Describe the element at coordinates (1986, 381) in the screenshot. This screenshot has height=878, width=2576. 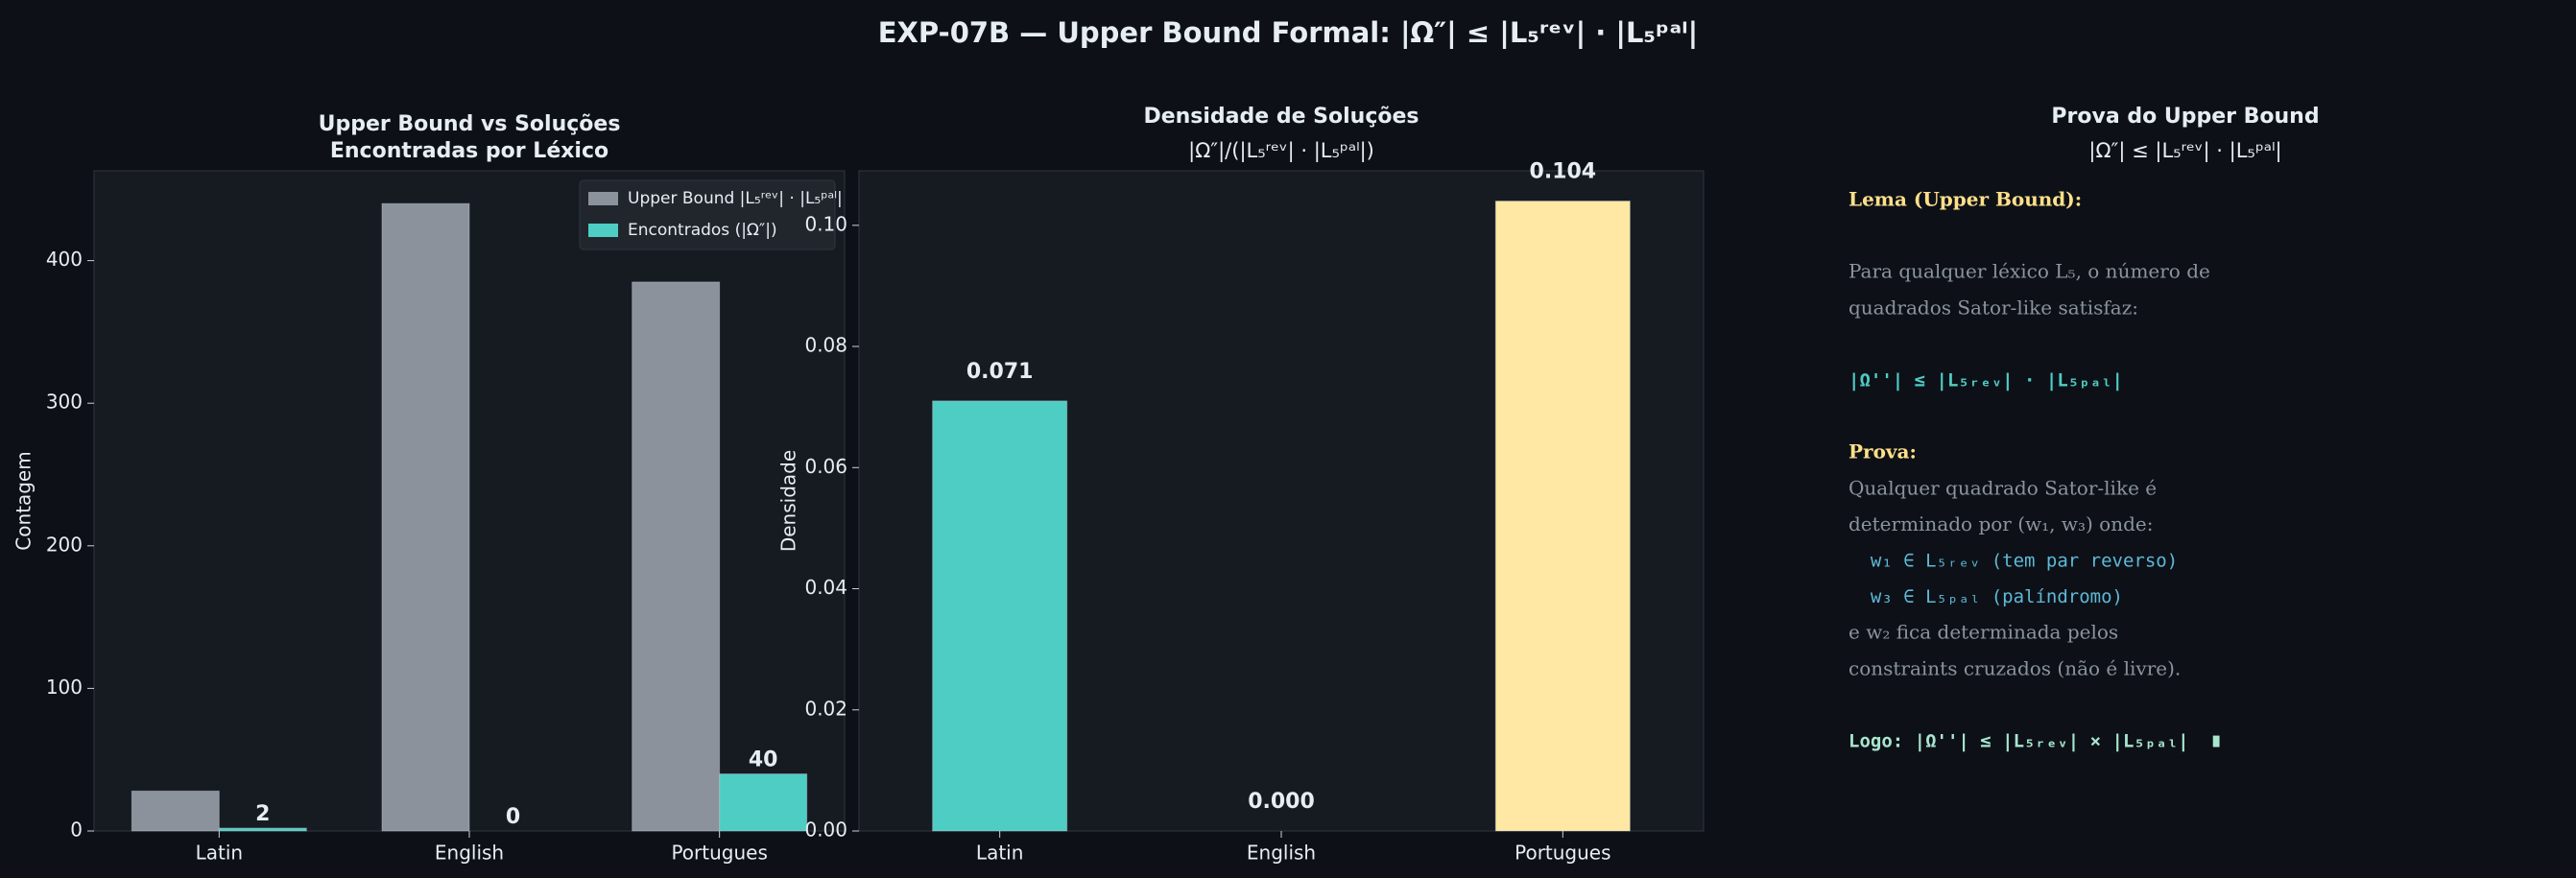
I see `proof-line: |Ω''| ≤ |L₅ᵣₑᵥ| · |L₅ₚₐₗ|` at that location.